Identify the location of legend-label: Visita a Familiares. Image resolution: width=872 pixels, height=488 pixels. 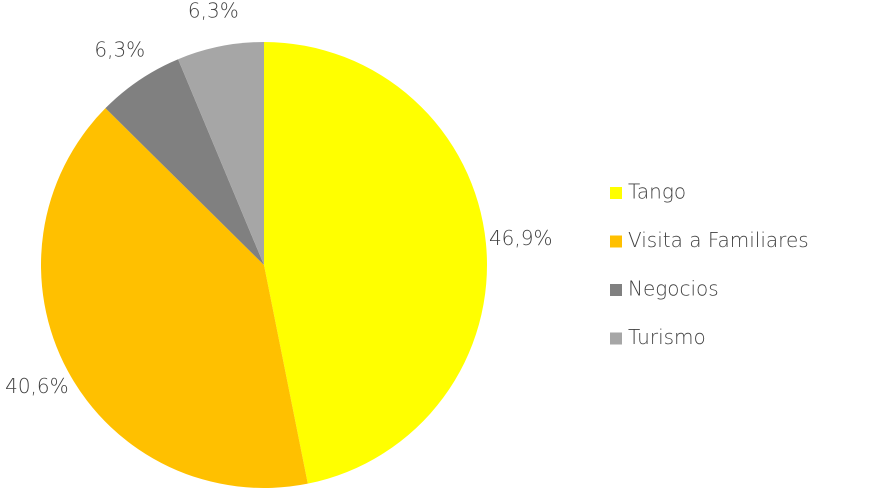
(718, 240).